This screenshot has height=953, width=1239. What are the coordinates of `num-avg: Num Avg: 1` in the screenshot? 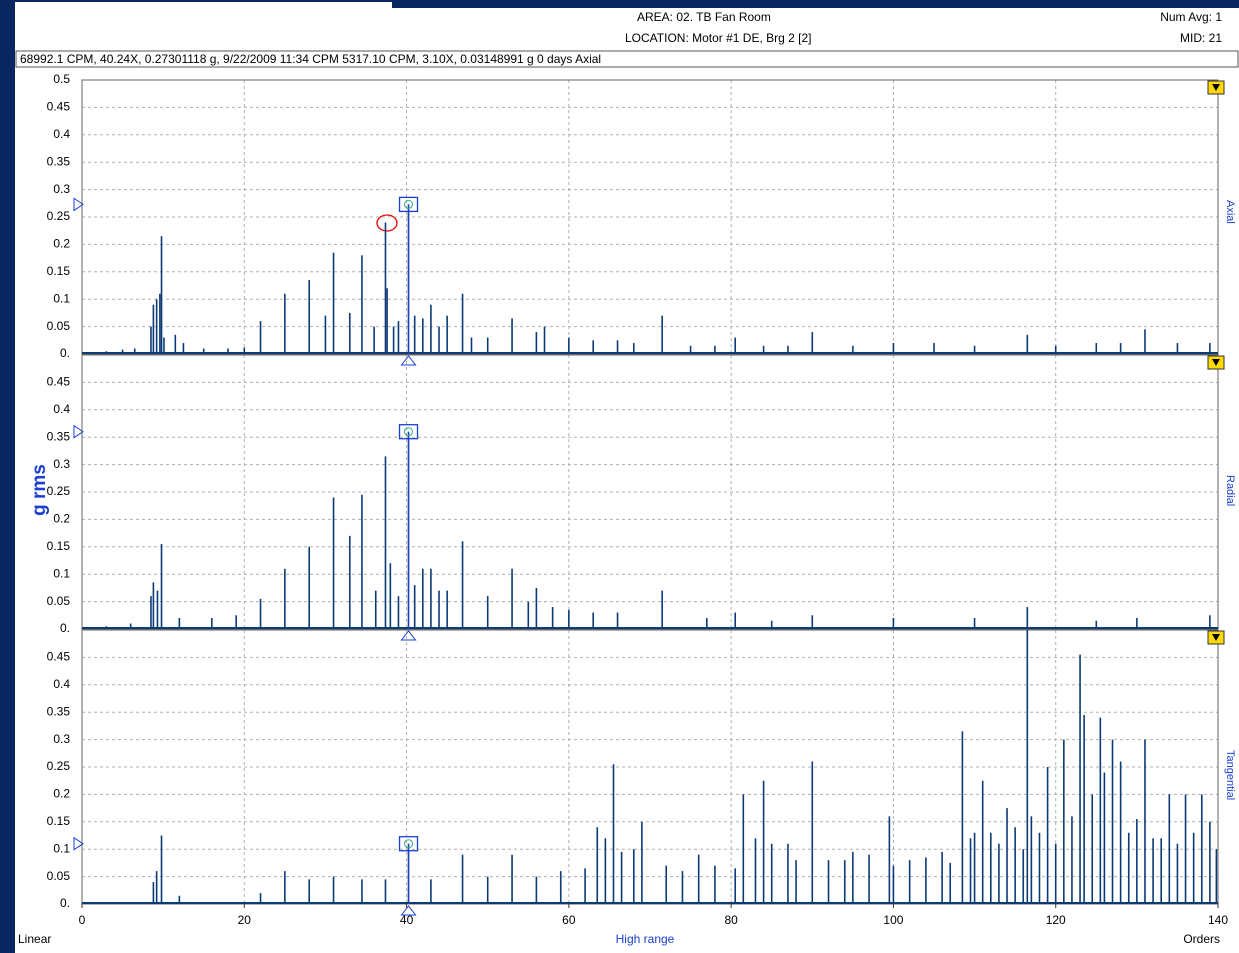 It's located at (1191, 17).